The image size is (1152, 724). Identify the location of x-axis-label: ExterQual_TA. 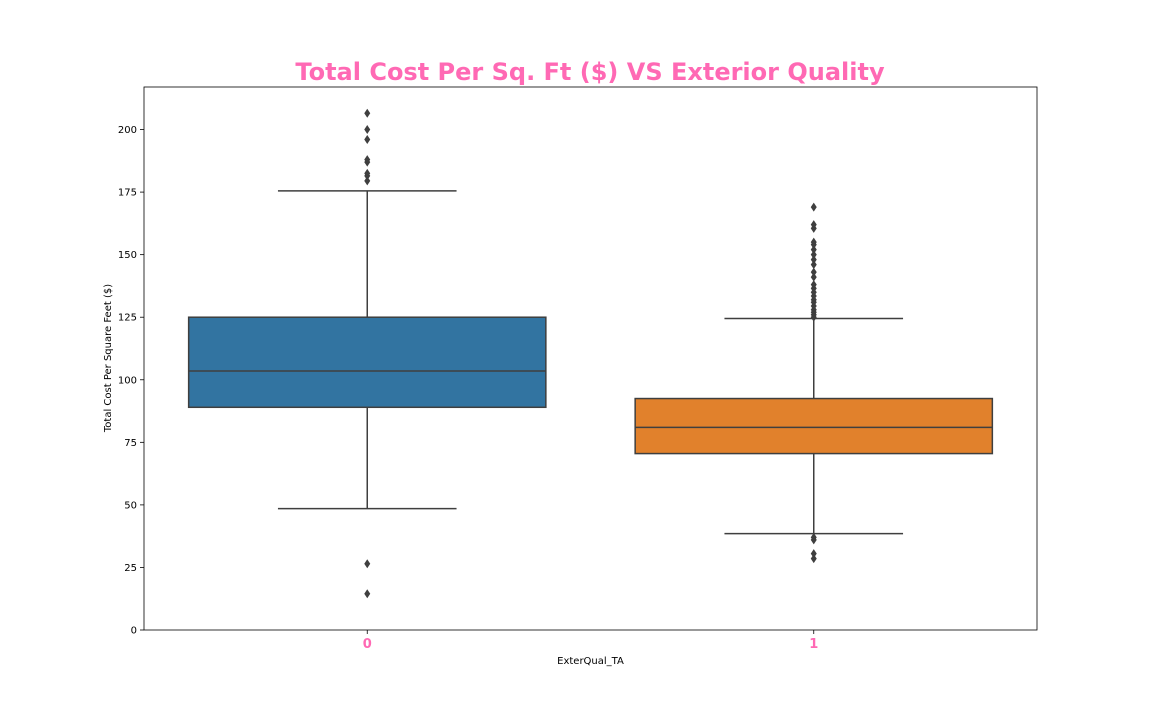
(590, 661).